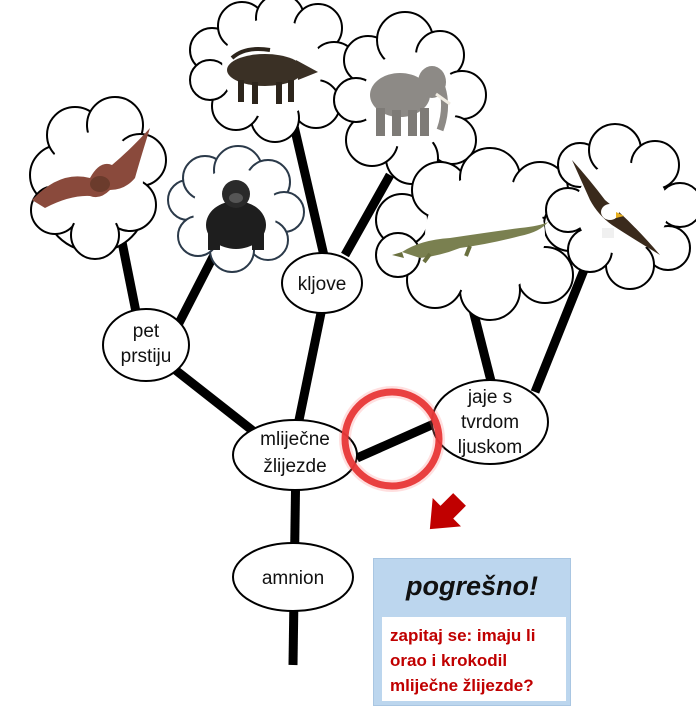 The width and height of the screenshot is (696, 712). I want to click on node-mammary-glands: mliječne žlijezde, so click(295, 455).